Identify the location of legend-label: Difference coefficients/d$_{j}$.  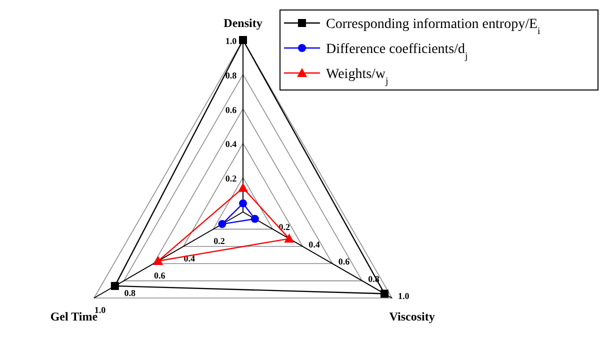
(397, 52).